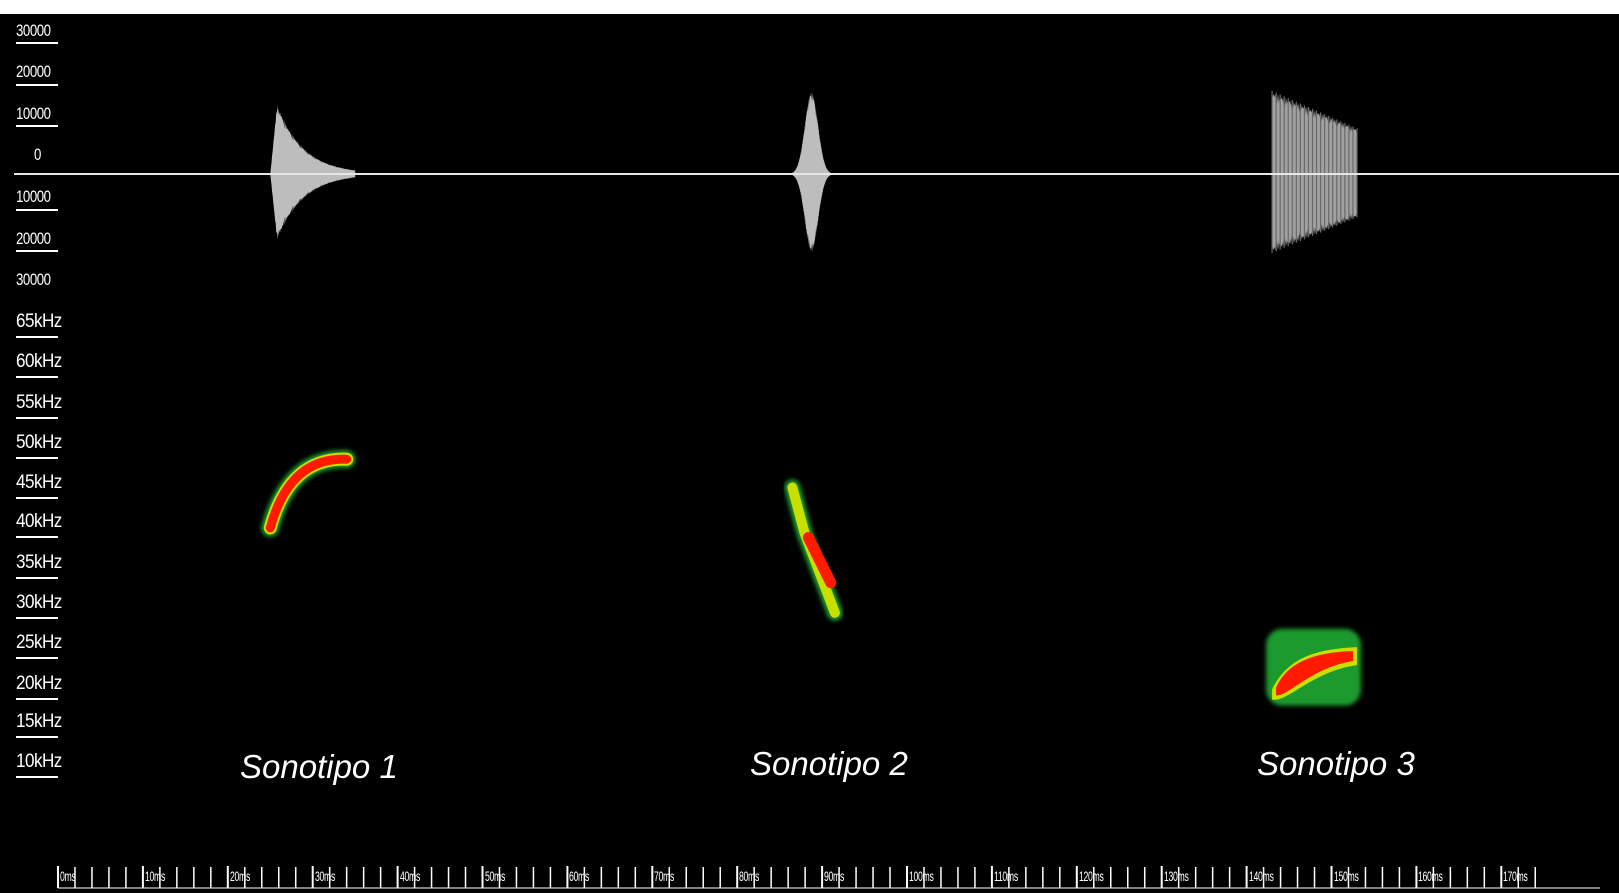  I want to click on frequency-tick-label: 45kHz, so click(39, 482).